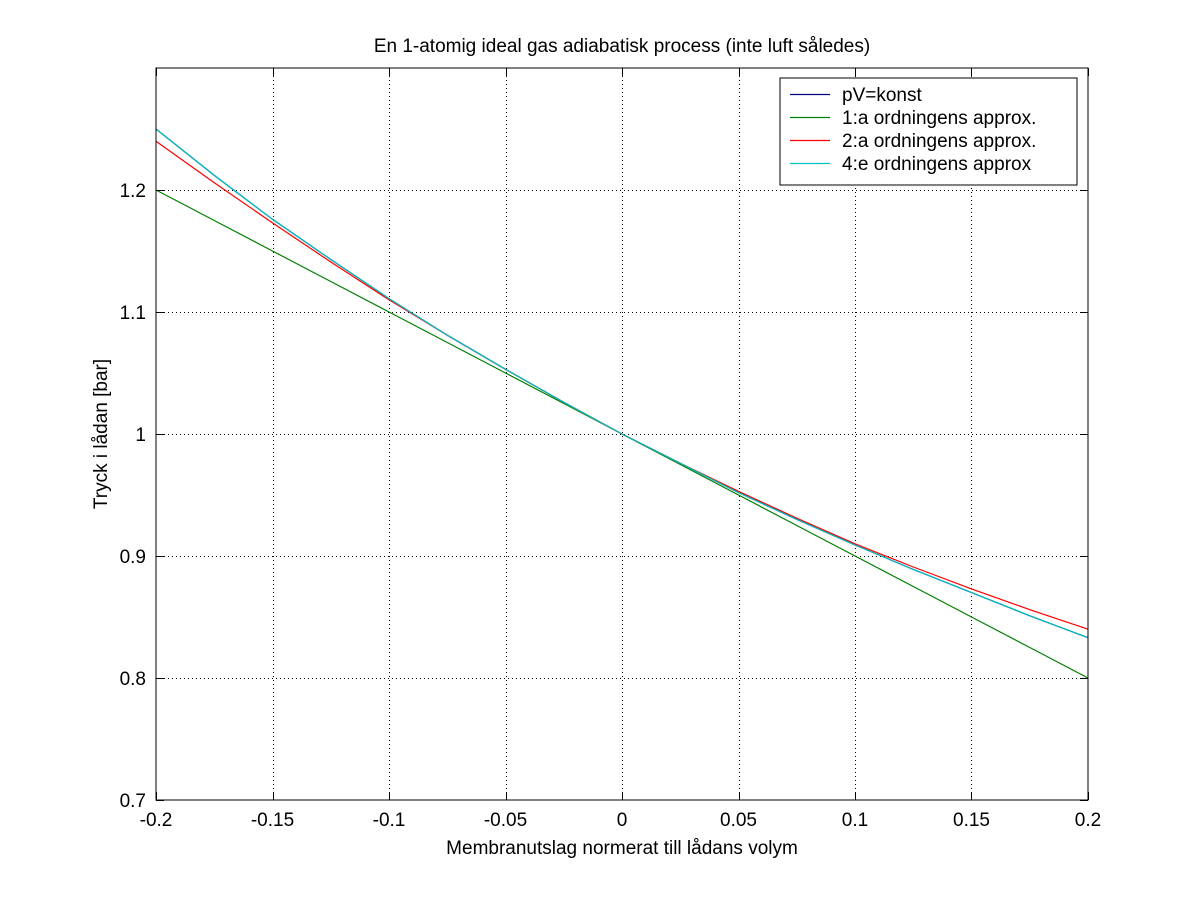  I want to click on y-tick-label: 1.1, so click(133, 313).